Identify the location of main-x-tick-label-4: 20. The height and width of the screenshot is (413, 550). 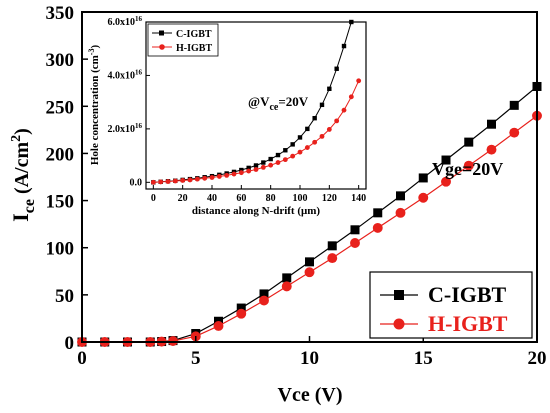
(537, 358).